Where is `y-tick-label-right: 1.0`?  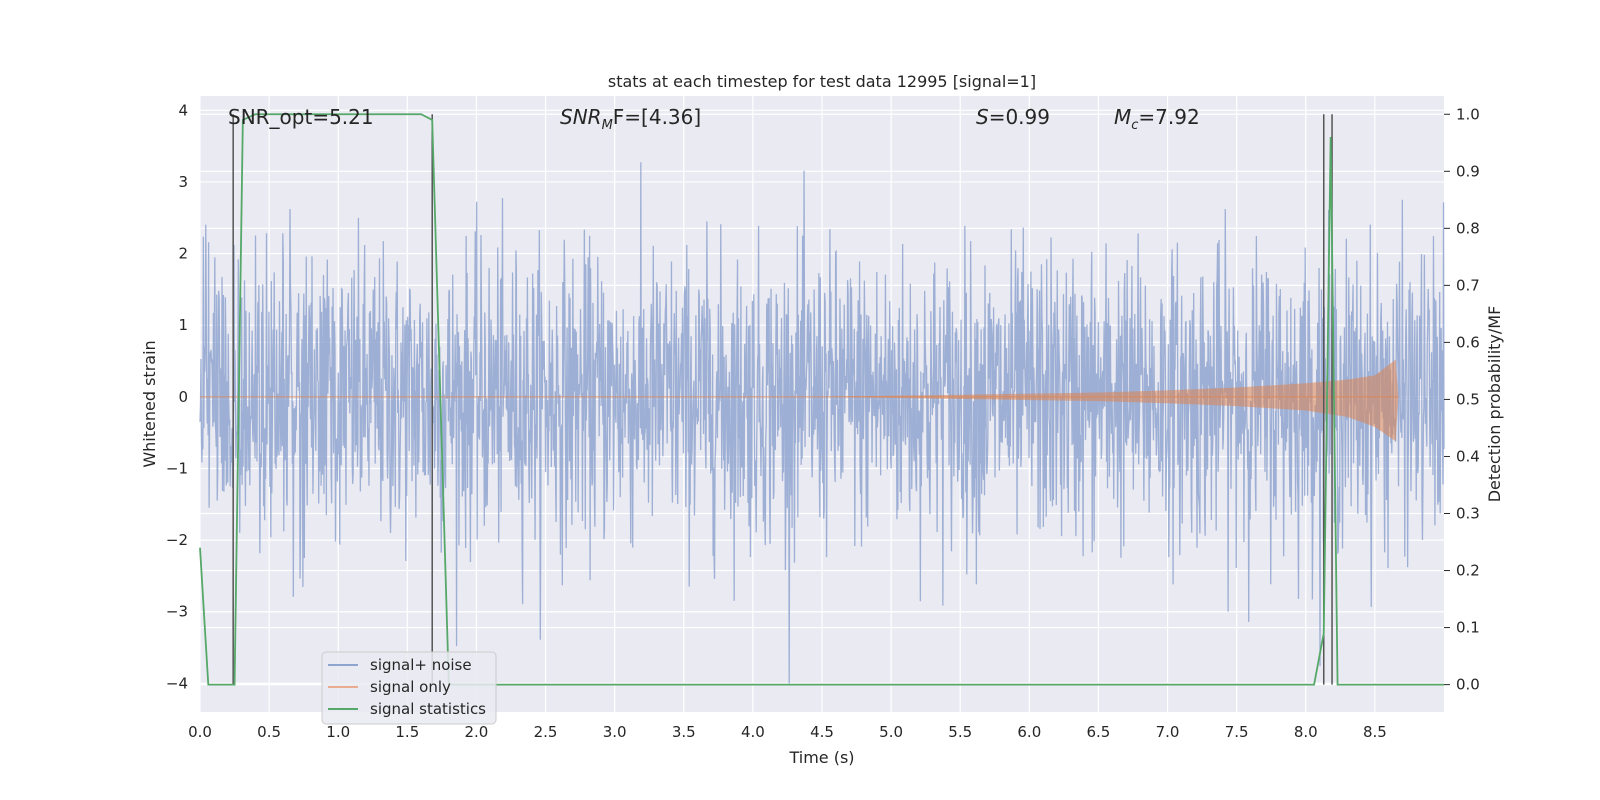 y-tick-label-right: 1.0 is located at coordinates (1468, 114).